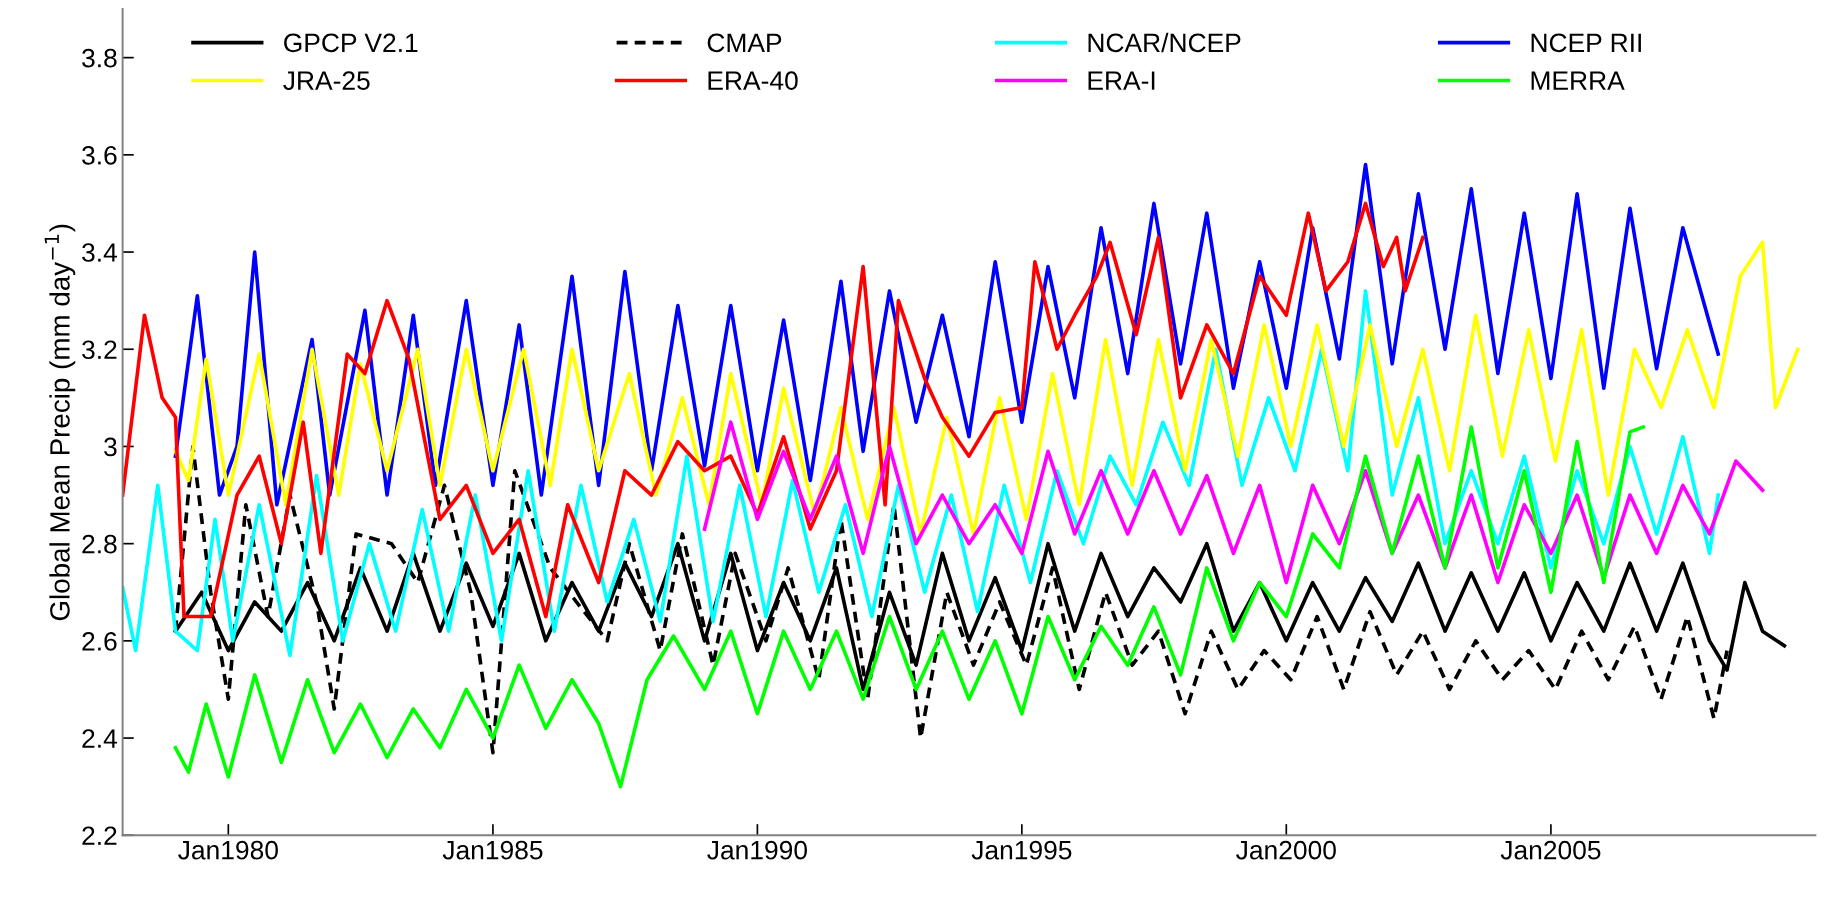 The width and height of the screenshot is (1830, 903). I want to click on x-tick-label: Jan1980, so click(228, 850).